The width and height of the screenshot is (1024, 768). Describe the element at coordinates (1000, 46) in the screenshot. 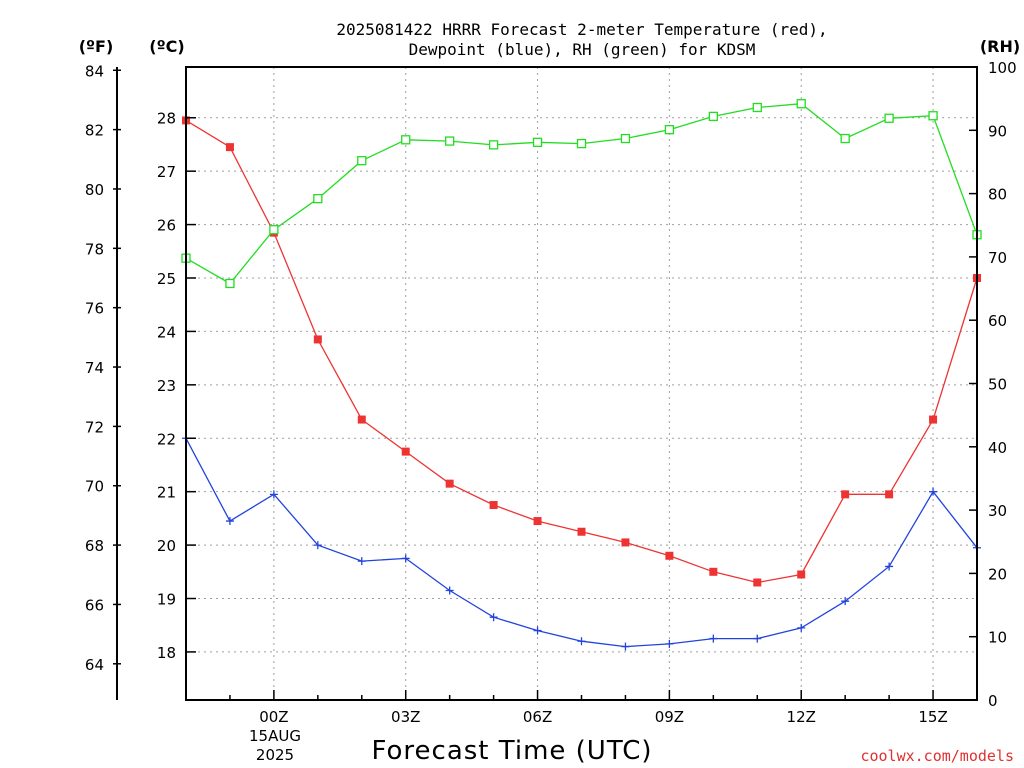

I see `rh-axis-label: (RH)` at that location.